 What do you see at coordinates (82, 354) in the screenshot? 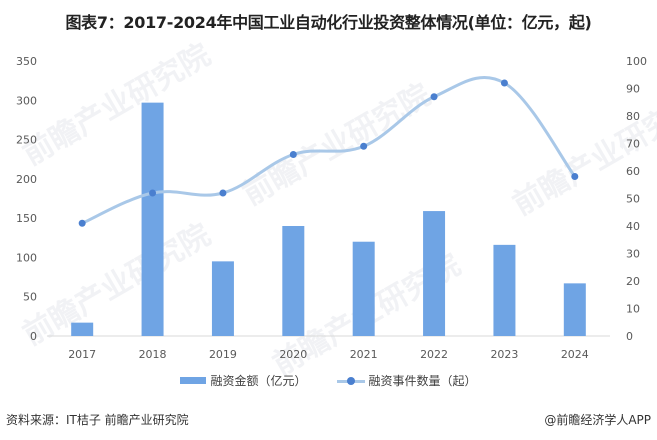
I see `x-axis-tick: 2017` at bounding box center [82, 354].